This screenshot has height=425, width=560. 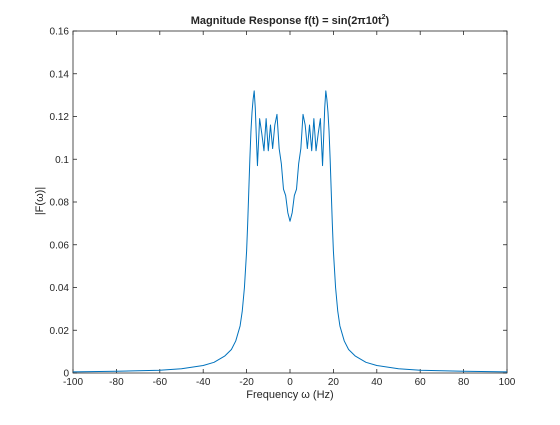 I want to click on x-tick-label: 80, so click(x=464, y=382).